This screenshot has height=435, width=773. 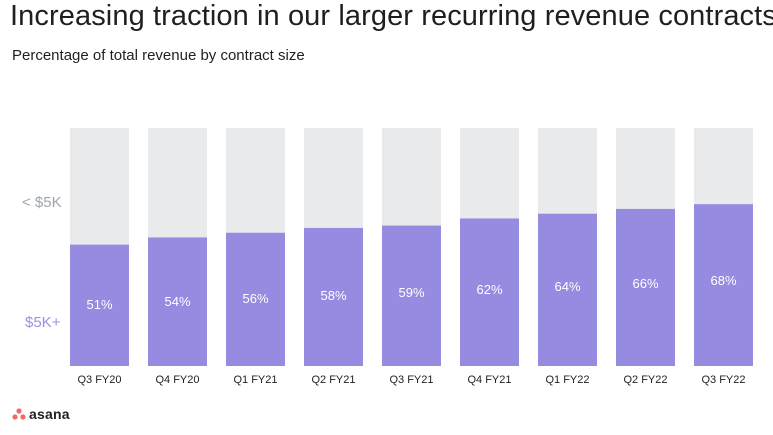 I want to click on x-tick-label: Q3 FY22, so click(x=723, y=380).